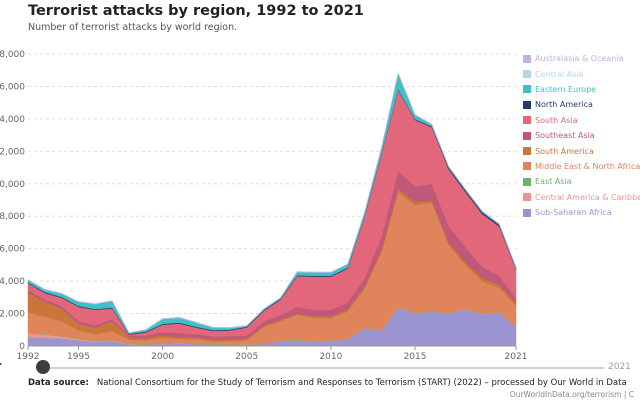  What do you see at coordinates (619, 367) in the screenshot?
I see `timeline-end-label: 2021` at bounding box center [619, 367].